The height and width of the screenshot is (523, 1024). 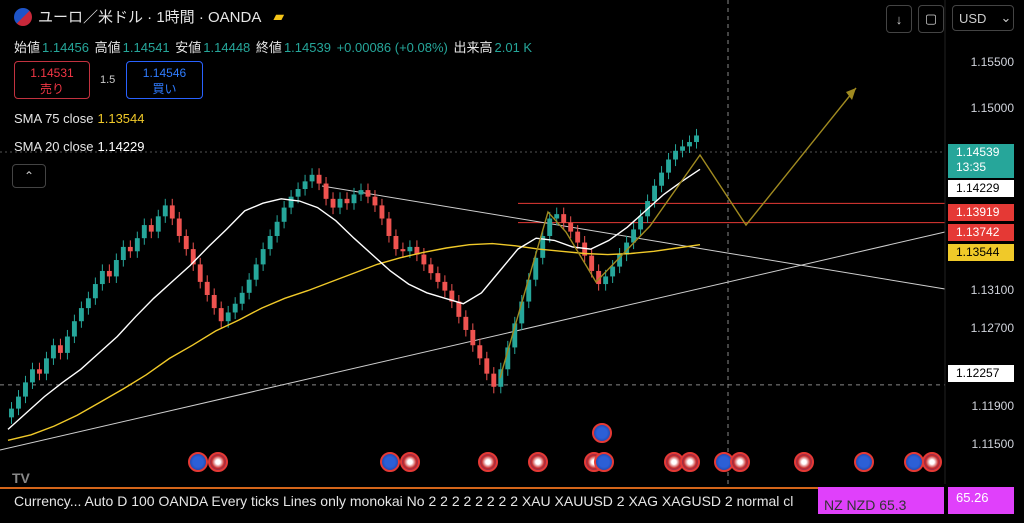 I want to click on sell-button: 1.14531 売り, so click(x=52, y=80).